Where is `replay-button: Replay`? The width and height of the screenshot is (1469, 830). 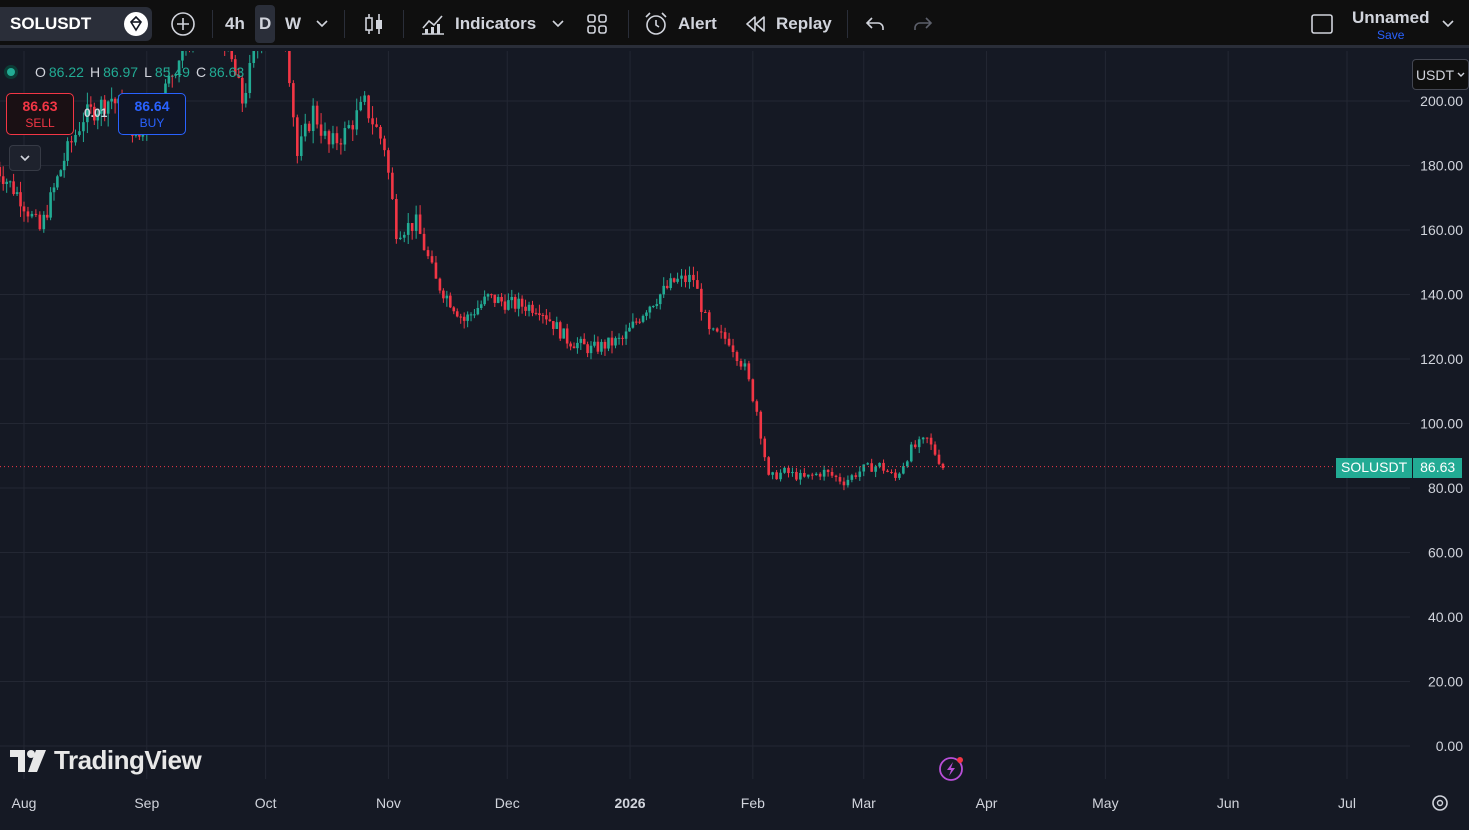 replay-button: Replay is located at coordinates (788, 24).